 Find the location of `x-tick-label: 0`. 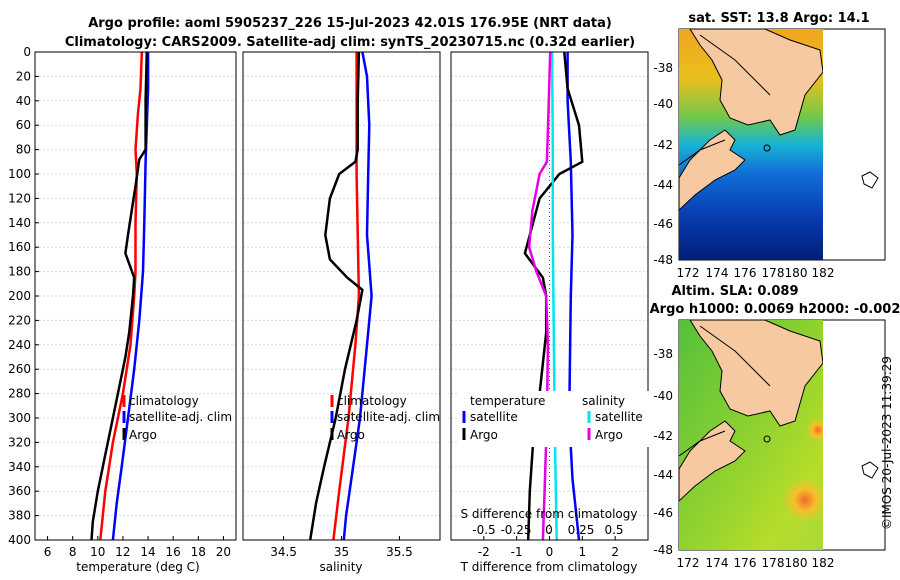

x-tick-label: 0 is located at coordinates (550, 552).